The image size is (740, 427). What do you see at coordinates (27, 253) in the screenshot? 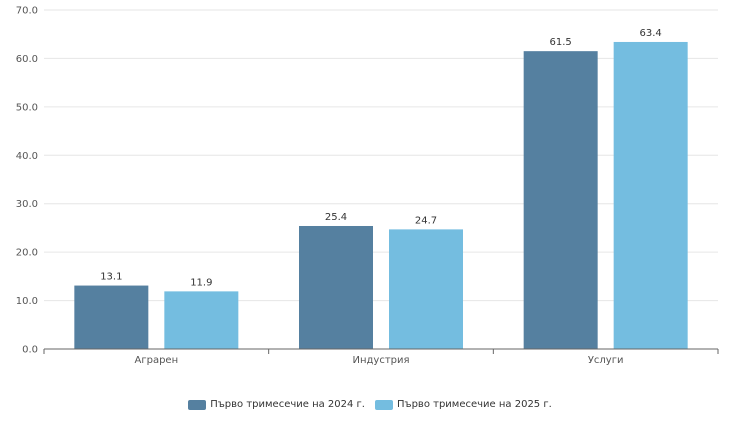
I see `y-tick-label: 20.0` at bounding box center [27, 253].